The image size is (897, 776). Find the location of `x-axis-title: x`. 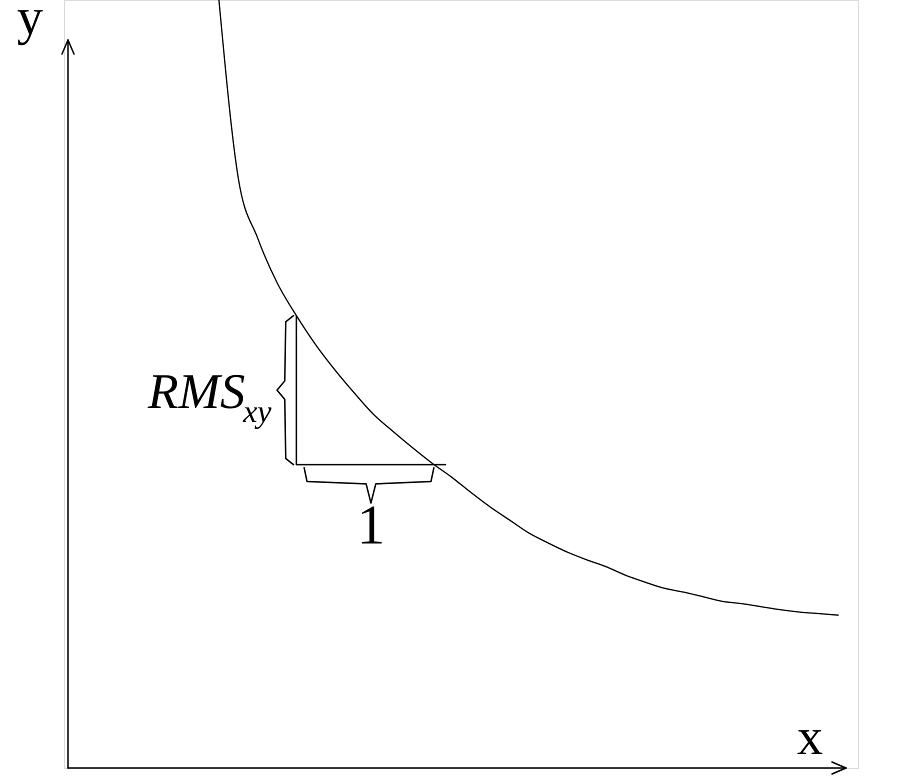

x-axis-title: x is located at coordinates (810, 737).